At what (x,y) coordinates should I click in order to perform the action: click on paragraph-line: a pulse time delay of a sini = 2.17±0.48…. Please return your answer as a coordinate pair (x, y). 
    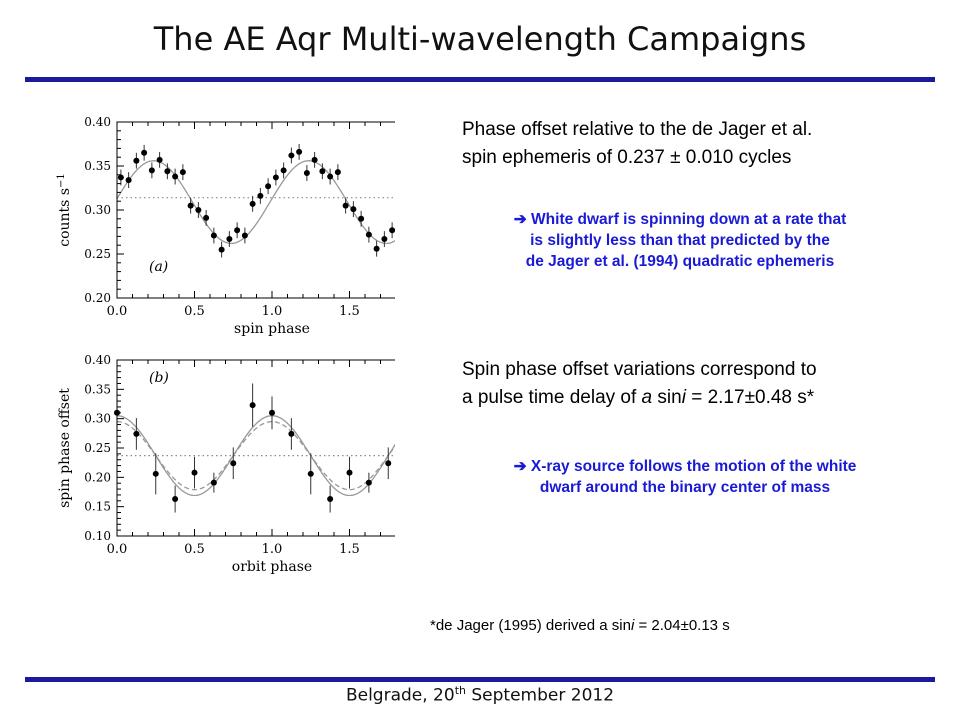
    Looking at the image, I should click on (639, 398).